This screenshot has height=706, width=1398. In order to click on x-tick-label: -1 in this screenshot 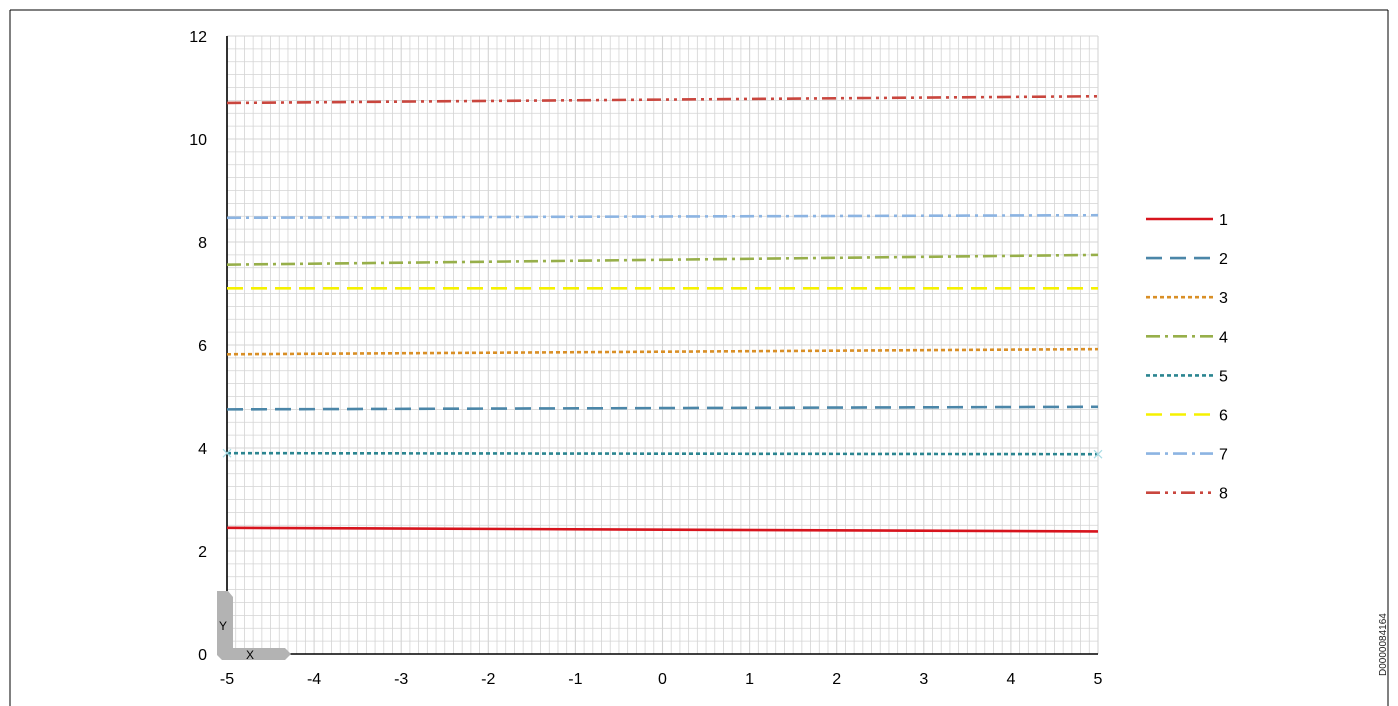, I will do `click(575, 679)`.